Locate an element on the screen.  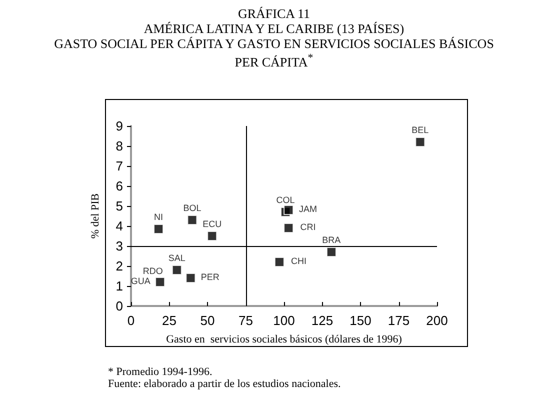
annotation: ECU is located at coordinates (212, 224).